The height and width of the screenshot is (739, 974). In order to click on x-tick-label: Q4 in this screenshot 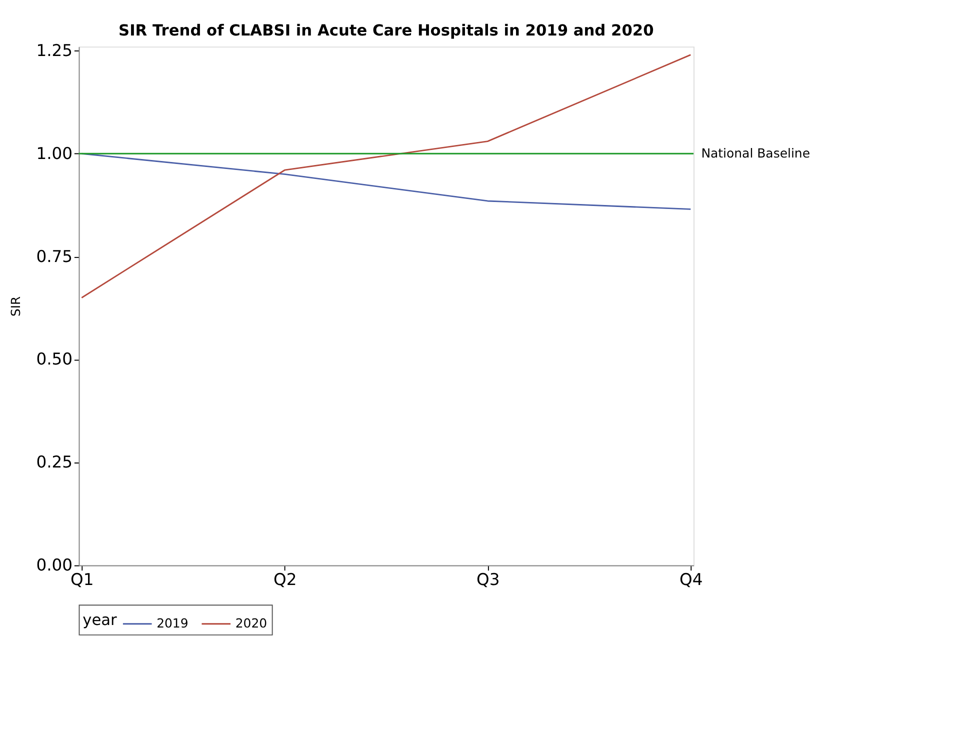, I will do `click(691, 579)`.